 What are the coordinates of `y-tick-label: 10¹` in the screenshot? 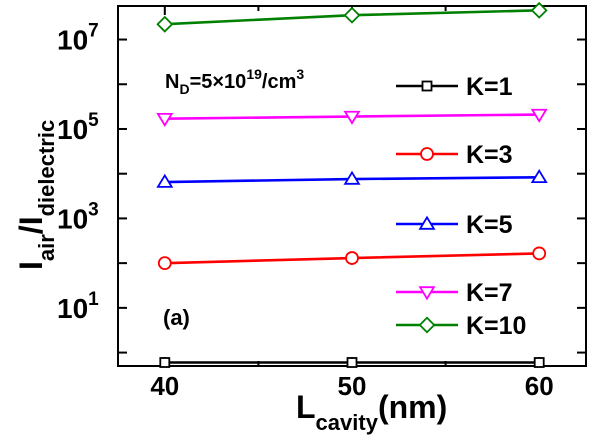 It's located at (78, 306).